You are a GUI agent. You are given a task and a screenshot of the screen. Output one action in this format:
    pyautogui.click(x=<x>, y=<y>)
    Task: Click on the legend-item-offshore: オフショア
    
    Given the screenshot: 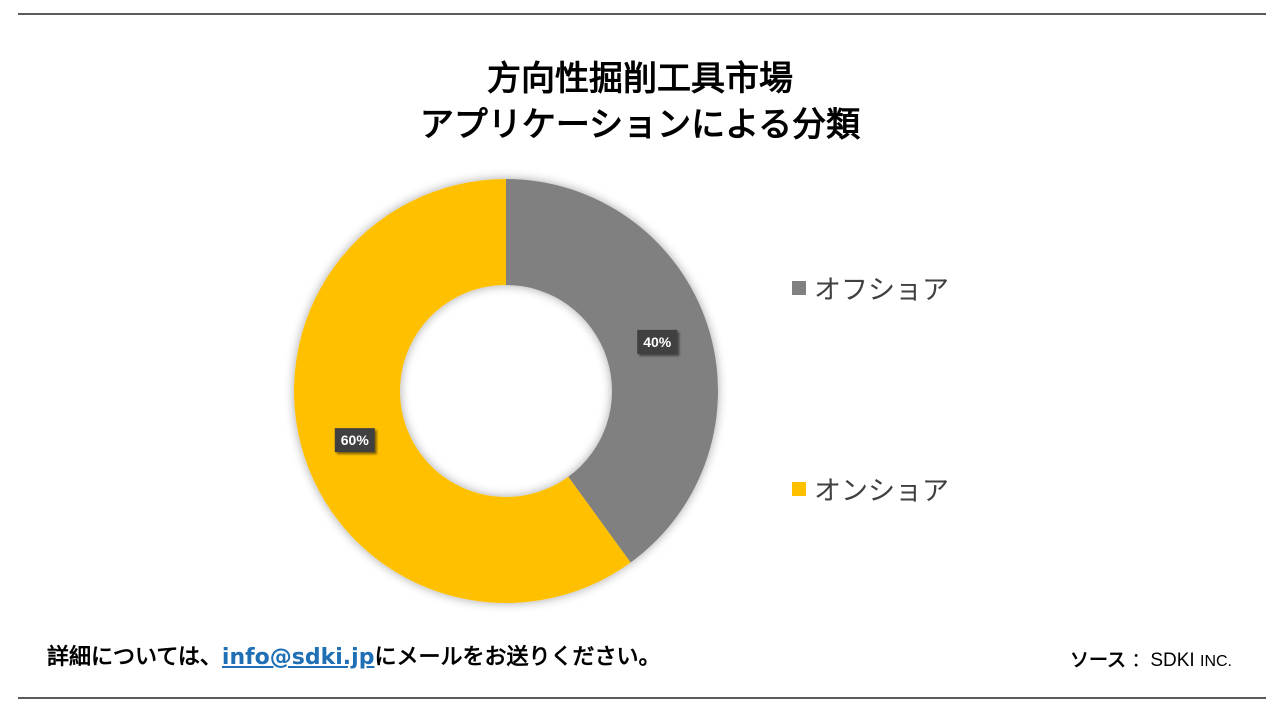 What is the action you would take?
    pyautogui.click(x=870, y=287)
    